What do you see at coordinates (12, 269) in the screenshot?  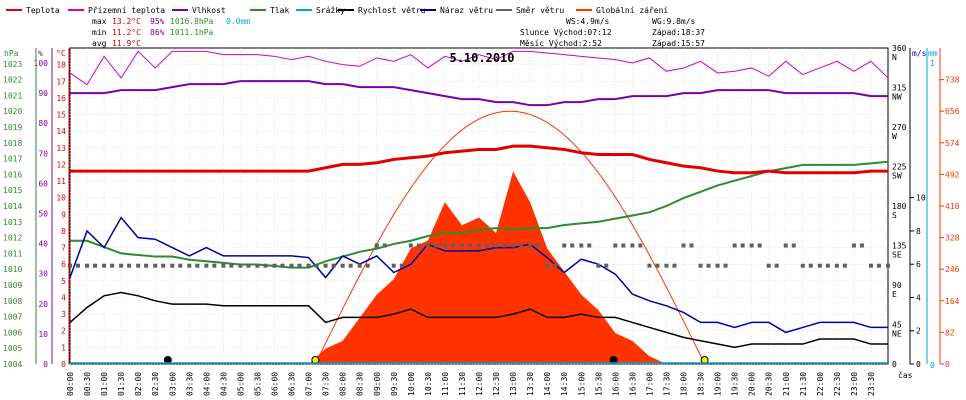 I see `tick-hpa-6: 1010` at bounding box center [12, 269].